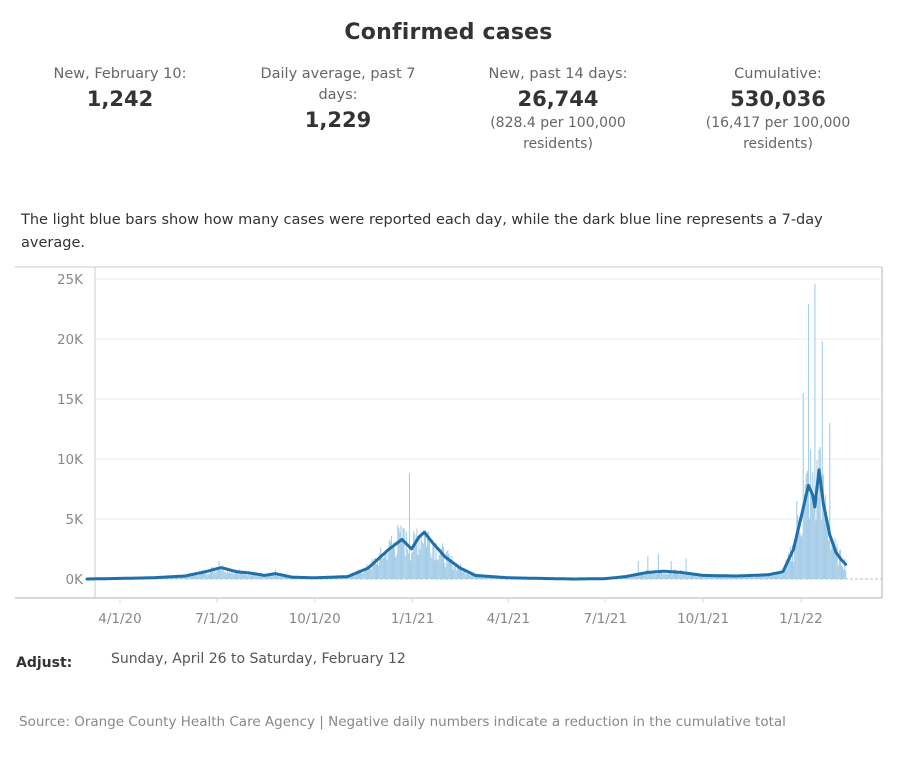 The image size is (897, 768). I want to click on stat-new-day: New, February 10: 1,242, so click(120, 88).